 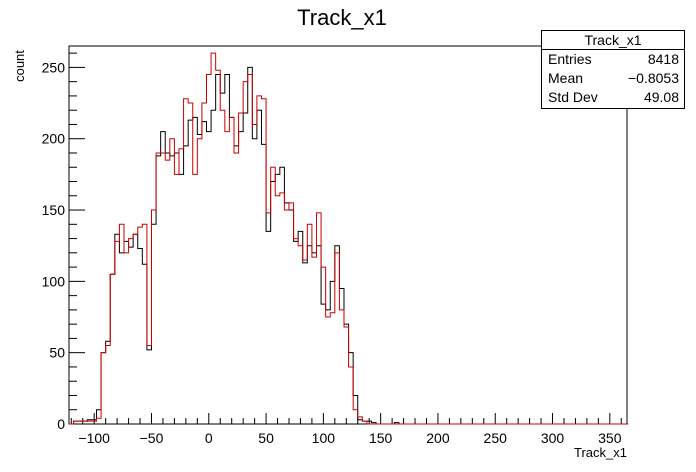 I want to click on stats-row-mean: Mean −0.8053, so click(x=613, y=78).